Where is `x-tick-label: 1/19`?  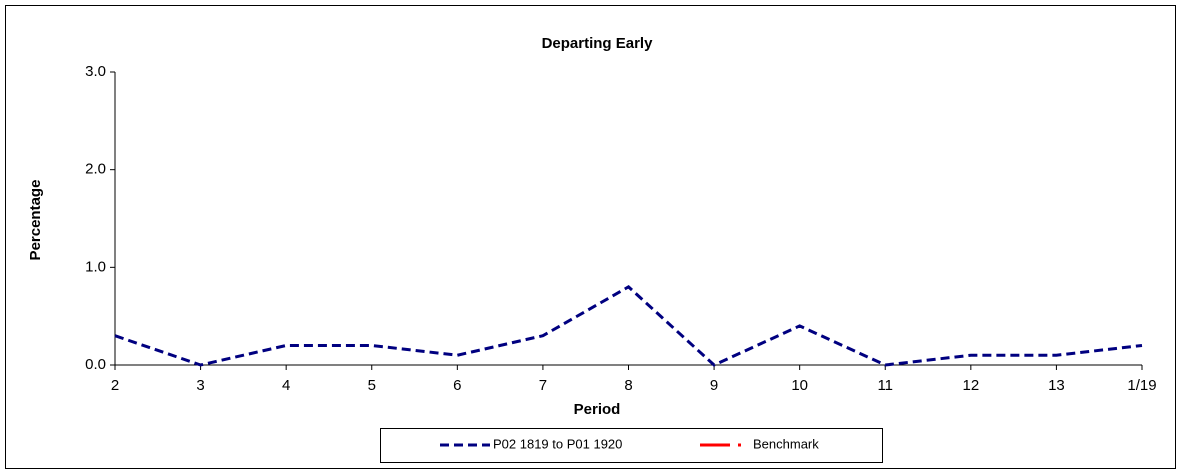
x-tick-label: 1/19 is located at coordinates (1141, 385).